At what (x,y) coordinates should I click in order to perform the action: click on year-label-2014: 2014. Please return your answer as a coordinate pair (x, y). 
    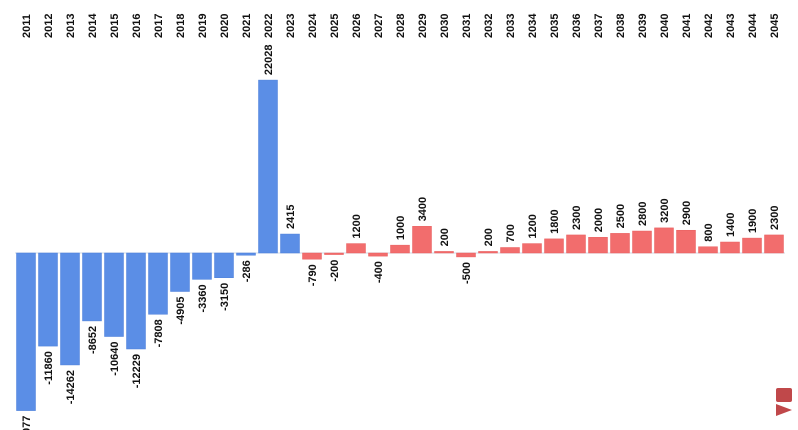
    Looking at the image, I should click on (93, 25).